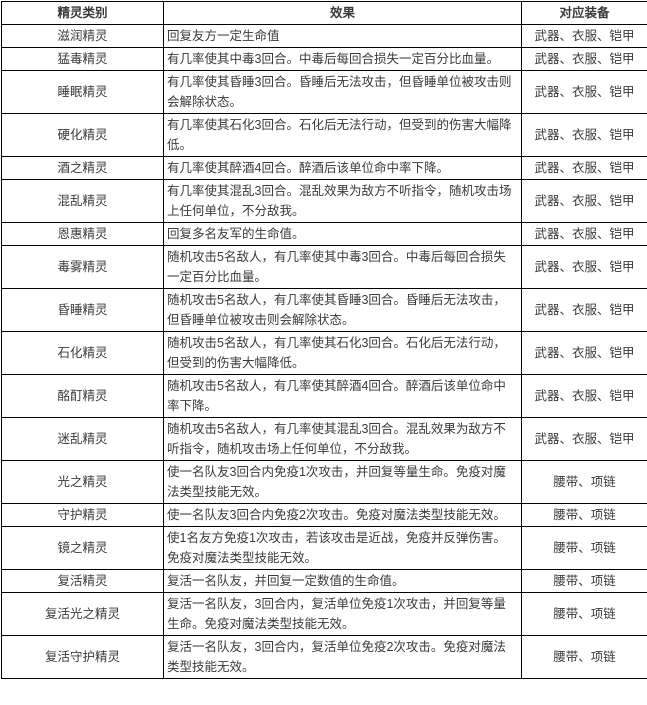  I want to click on spirit-effect-cell: 有几率使其醉酒4回合。醉酒后该单位命中率下降。, so click(342, 168).